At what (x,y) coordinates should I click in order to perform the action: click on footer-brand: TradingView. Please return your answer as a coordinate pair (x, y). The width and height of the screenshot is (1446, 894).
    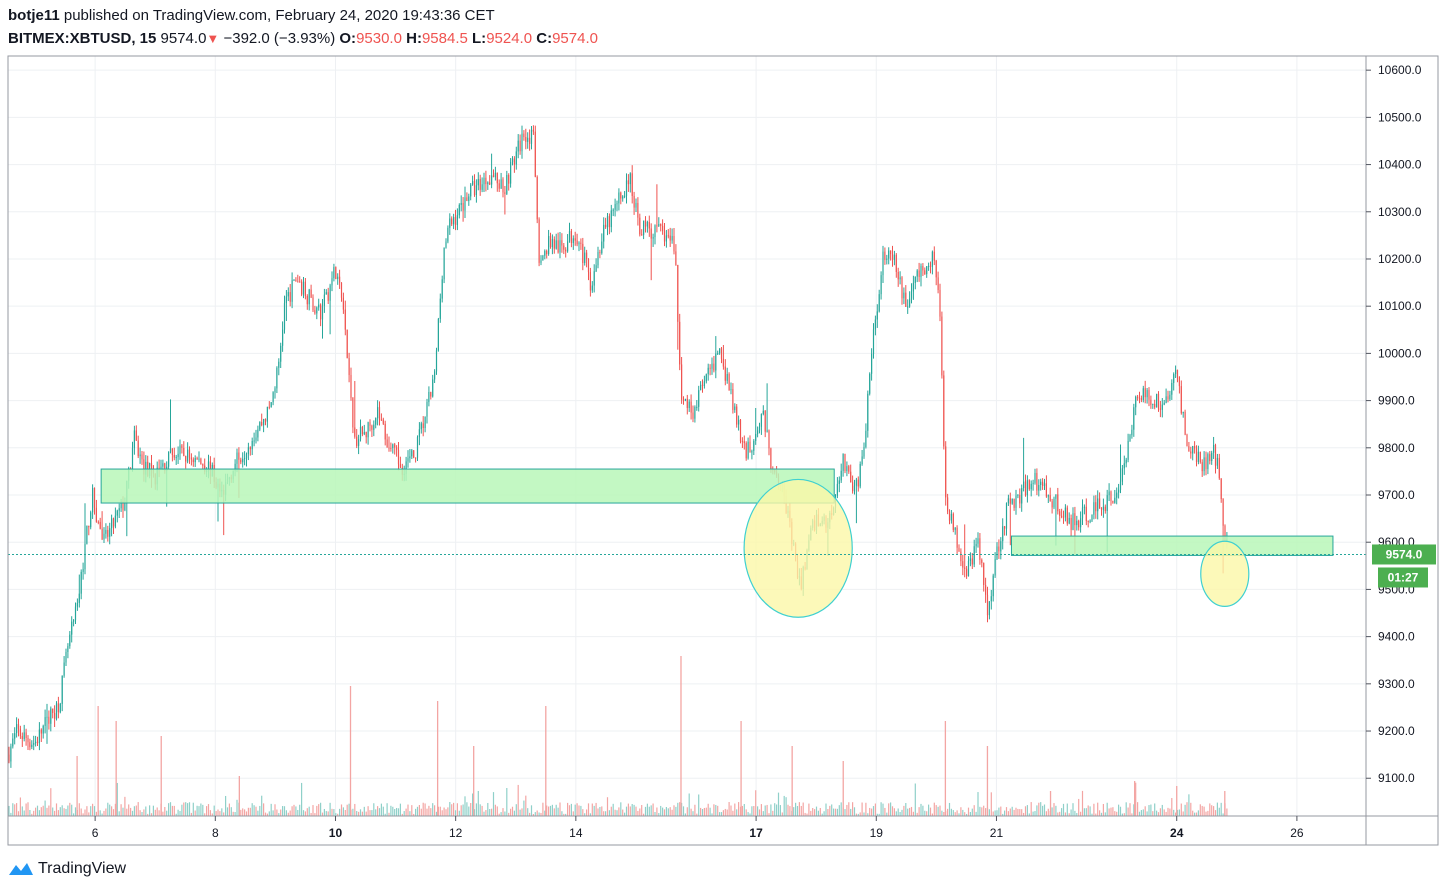
    Looking at the image, I should click on (67, 869).